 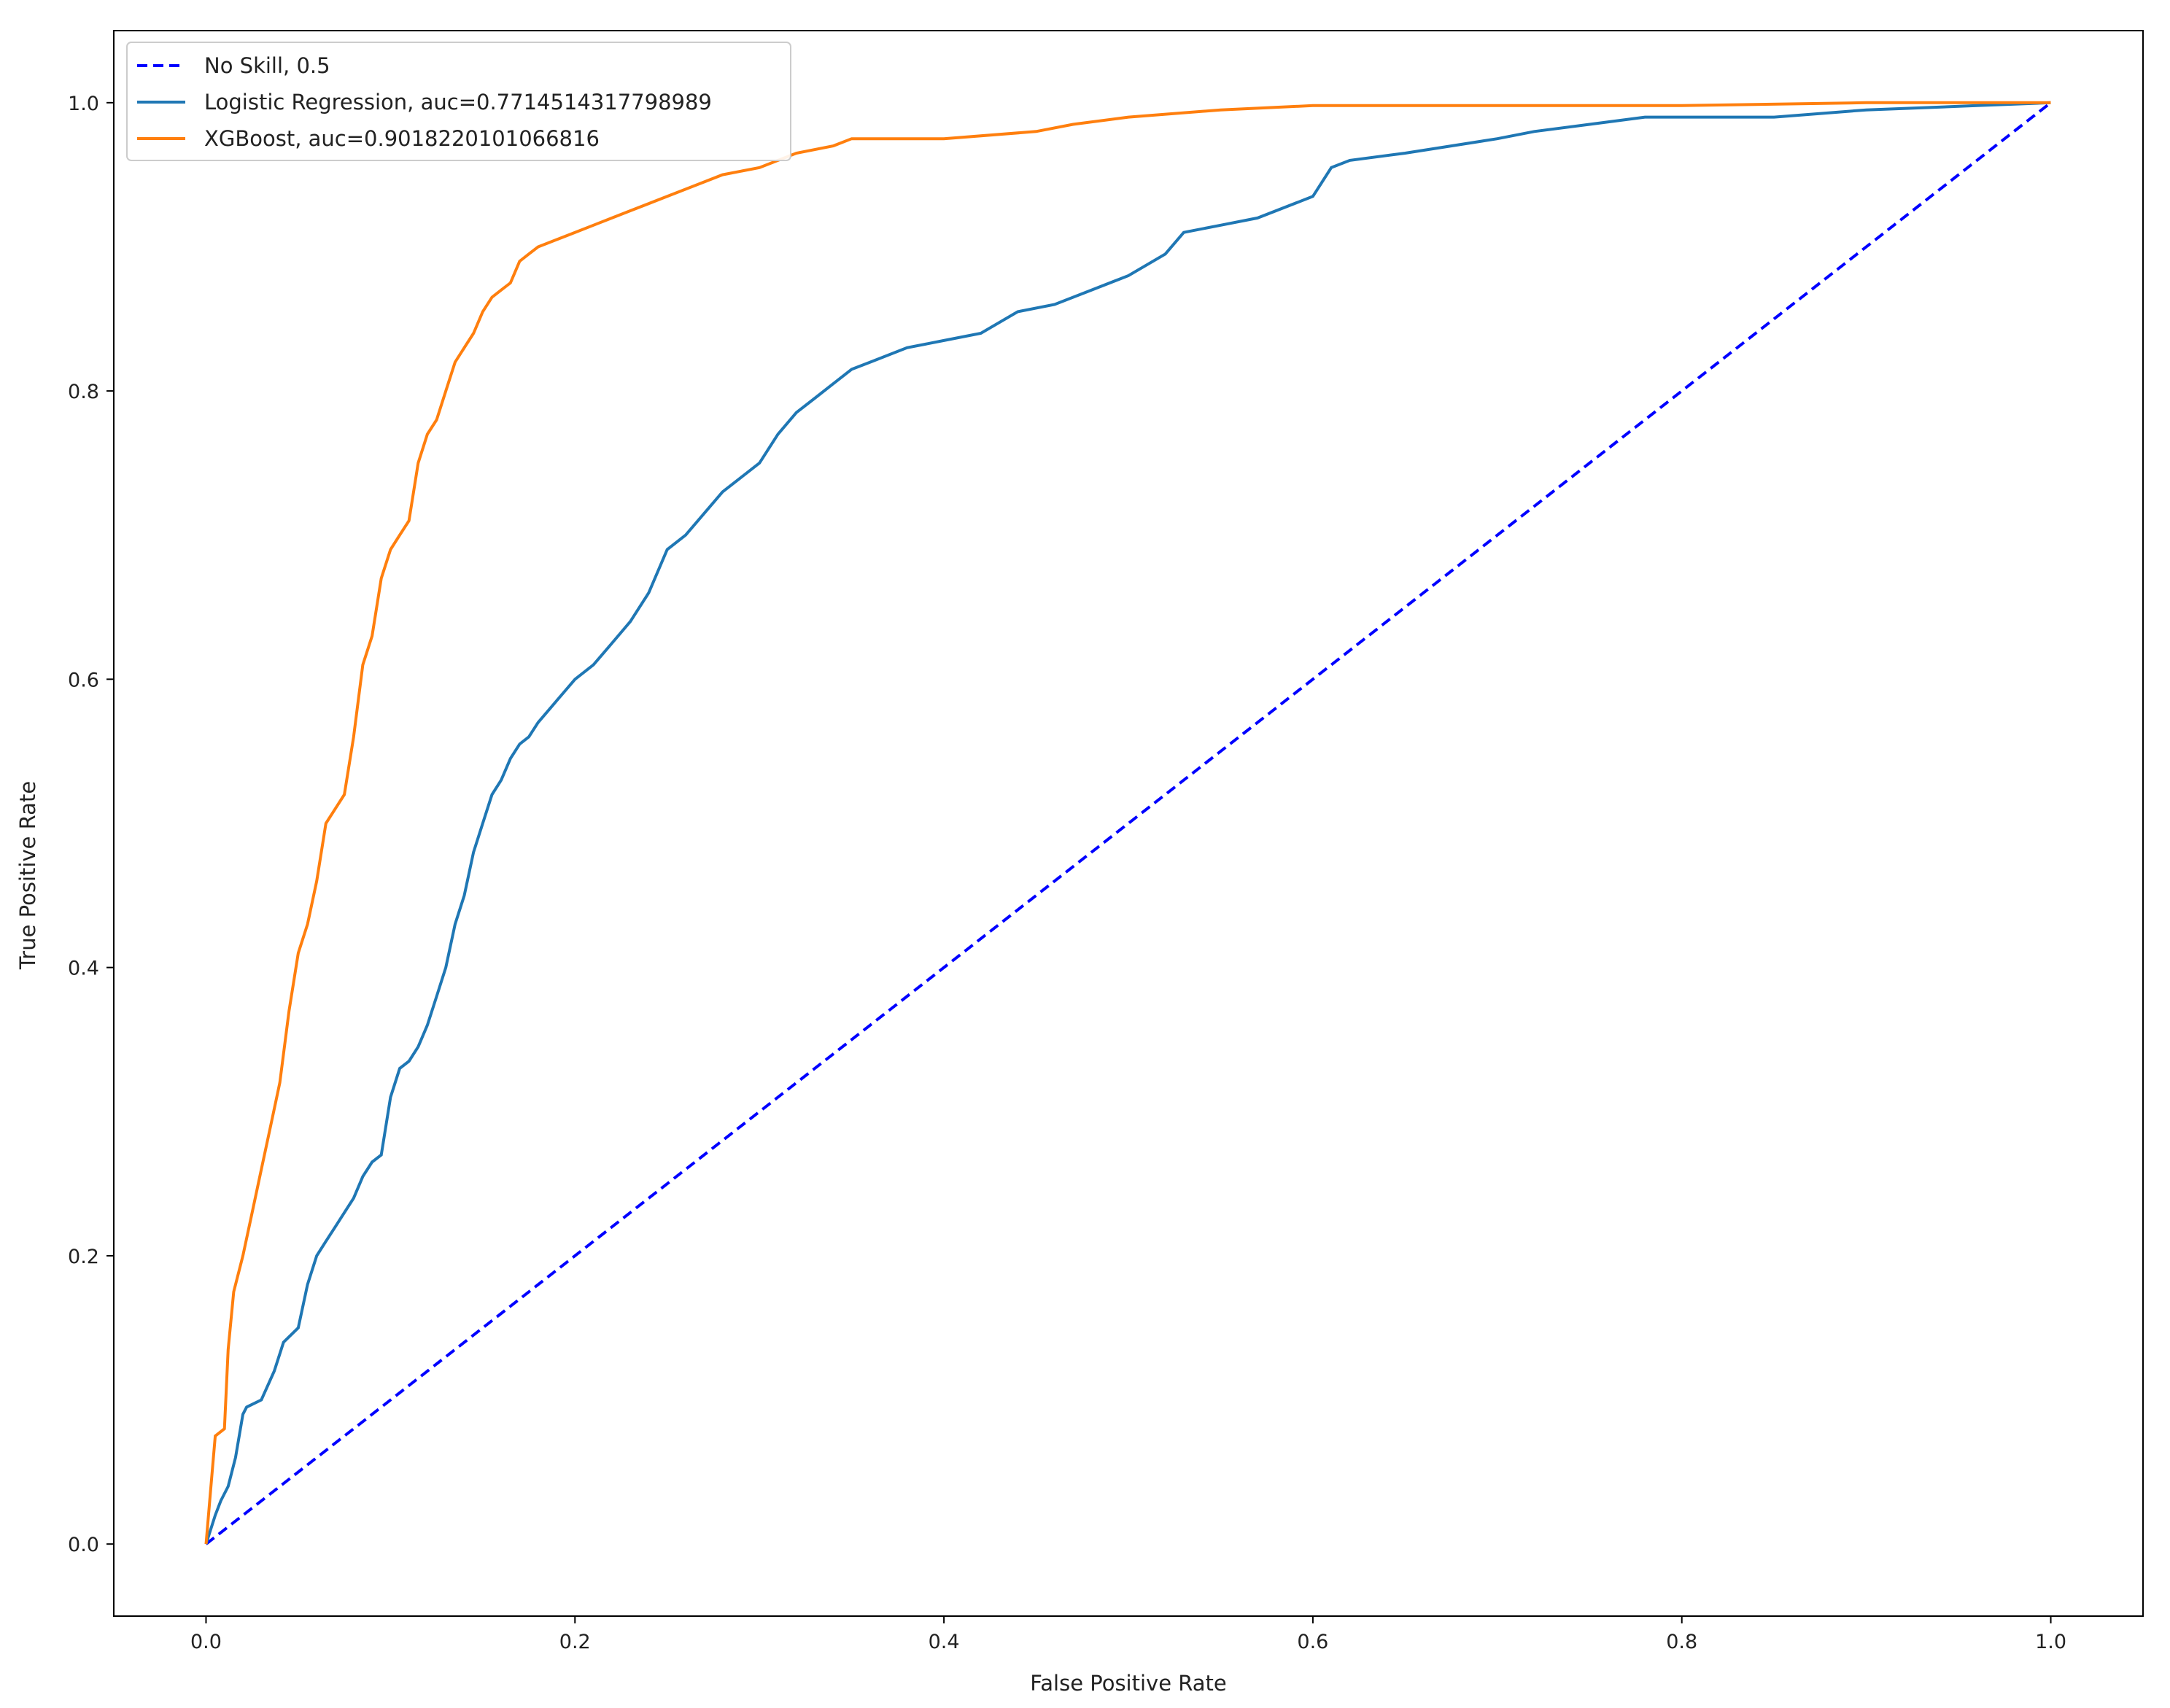 I want to click on x-tick-label: 0.2, so click(x=575, y=1642).